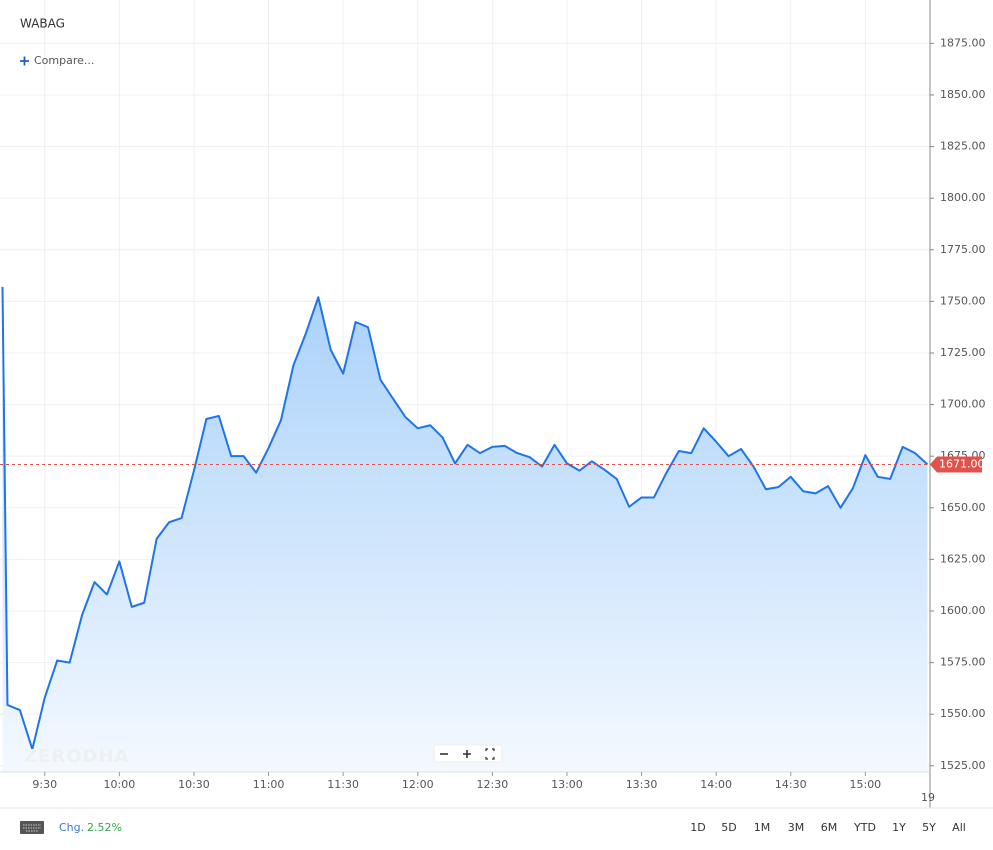 This screenshot has height=850, width=993. I want to click on y-tick-label: 1775.00, so click(963, 249).